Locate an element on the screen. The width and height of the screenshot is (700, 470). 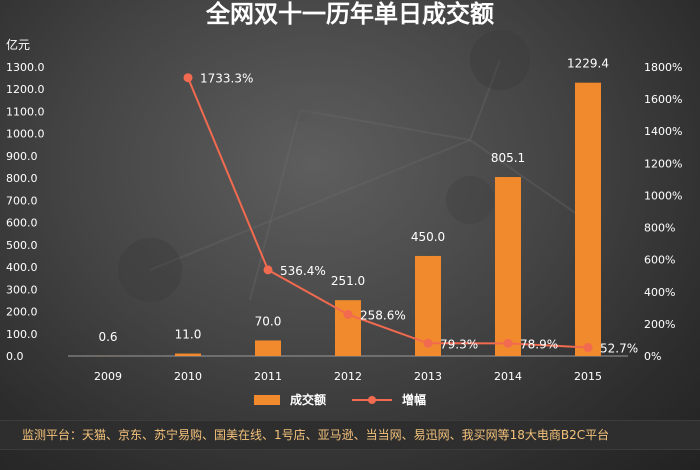
y-right-tick-label: 1200% is located at coordinates (663, 163).